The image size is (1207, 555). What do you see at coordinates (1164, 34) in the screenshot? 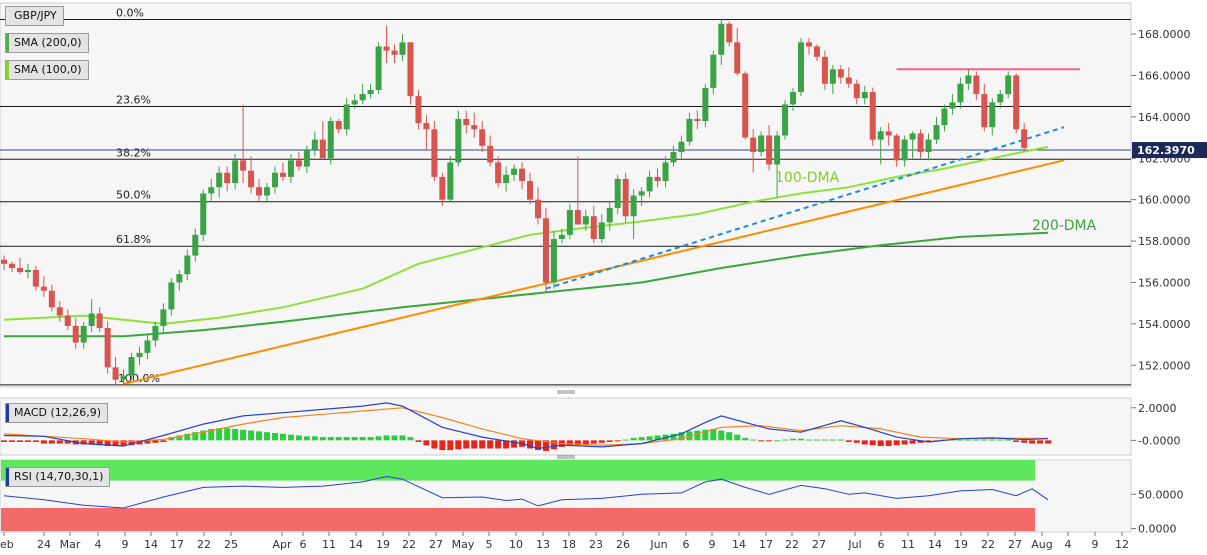
I see `price-tick-label: 168.0000` at bounding box center [1164, 34].